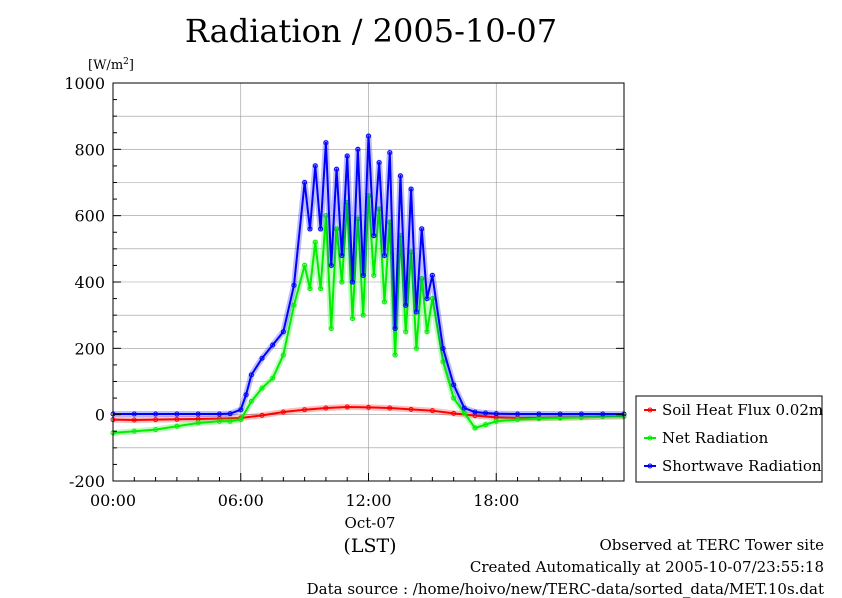 Image resolution: width=842 pixels, height=598 pixels. What do you see at coordinates (89, 282) in the screenshot?
I see `y-tick-label: 400` at bounding box center [89, 282].